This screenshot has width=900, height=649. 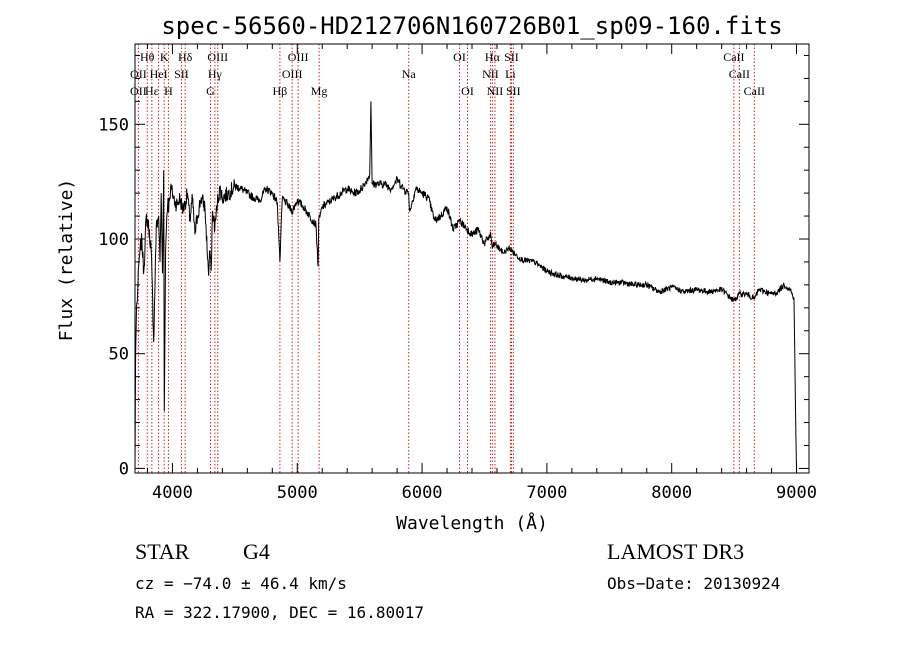 What do you see at coordinates (796, 493) in the screenshot?
I see `x-tick-label: 9000` at bounding box center [796, 493].